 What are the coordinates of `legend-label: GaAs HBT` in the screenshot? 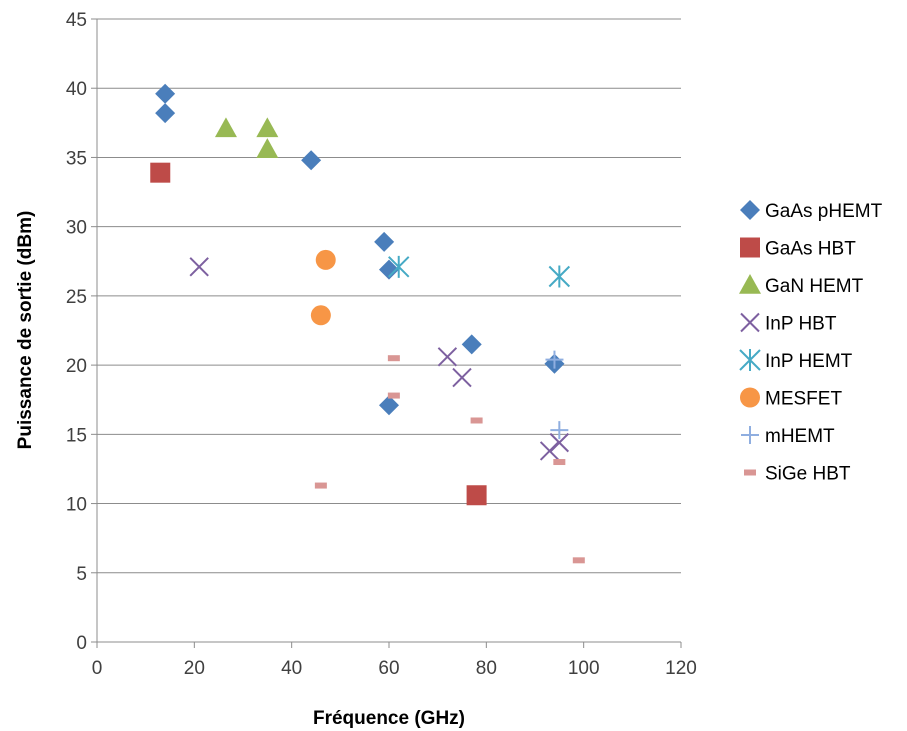 It's located at (810, 249).